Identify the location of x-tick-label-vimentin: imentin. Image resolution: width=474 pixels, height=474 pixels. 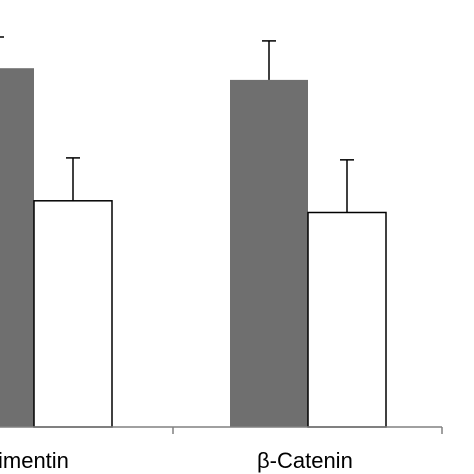
(34, 460).